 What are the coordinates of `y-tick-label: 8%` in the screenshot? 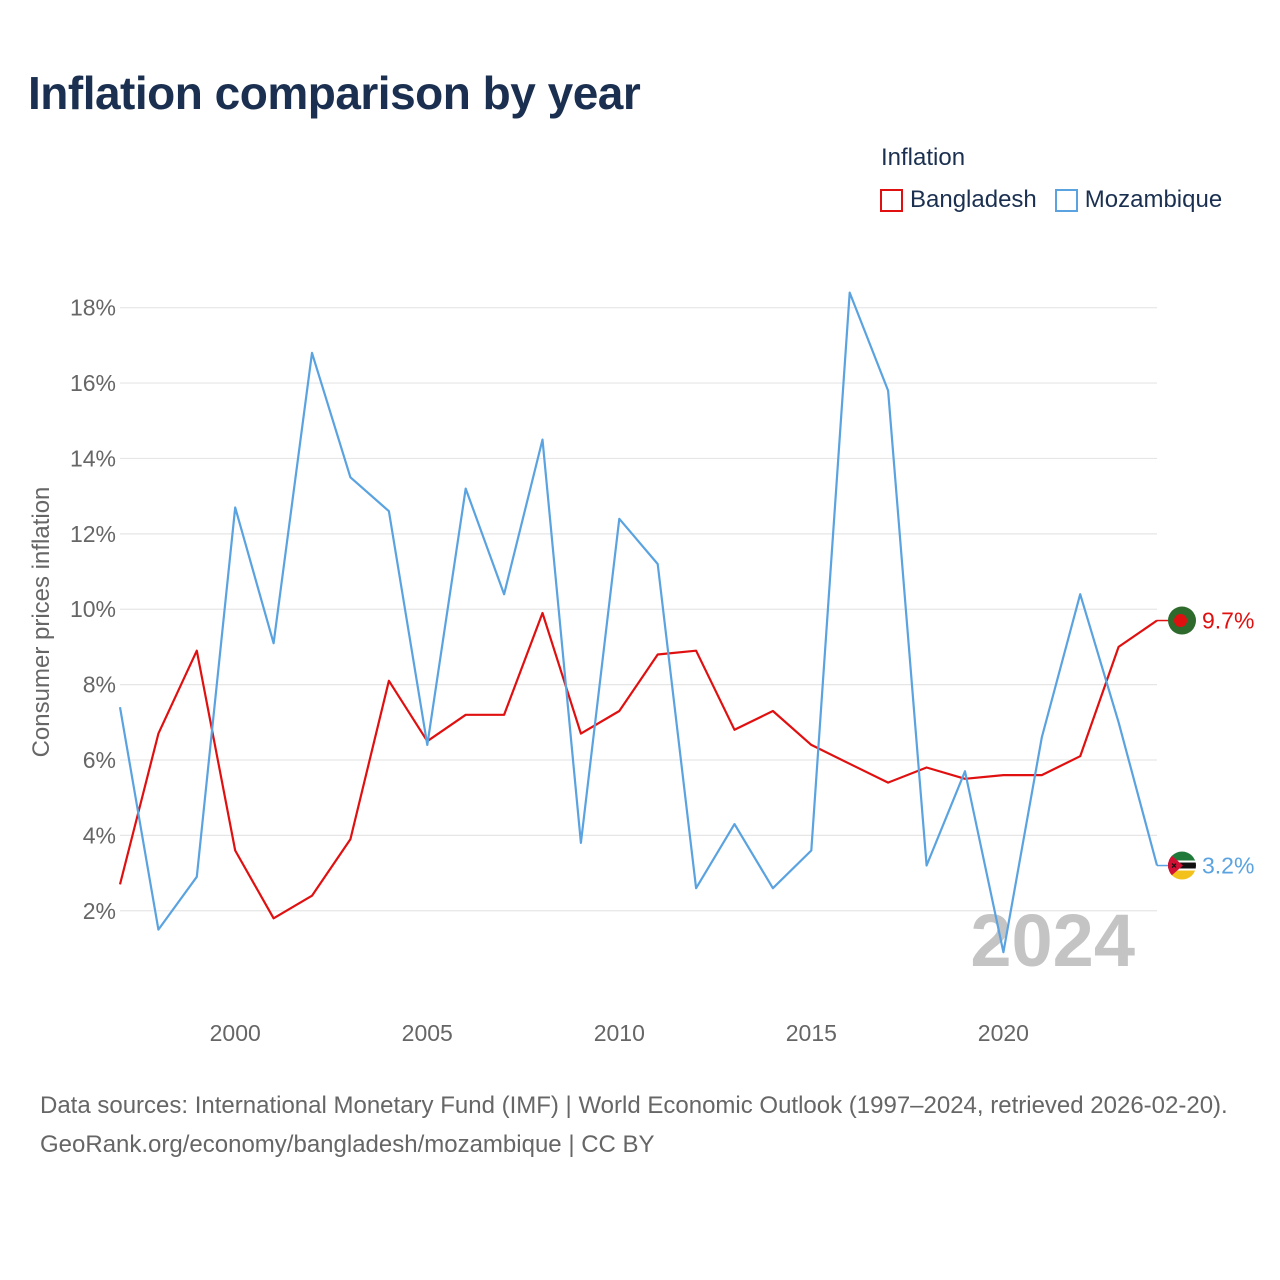 It's located at (99, 685).